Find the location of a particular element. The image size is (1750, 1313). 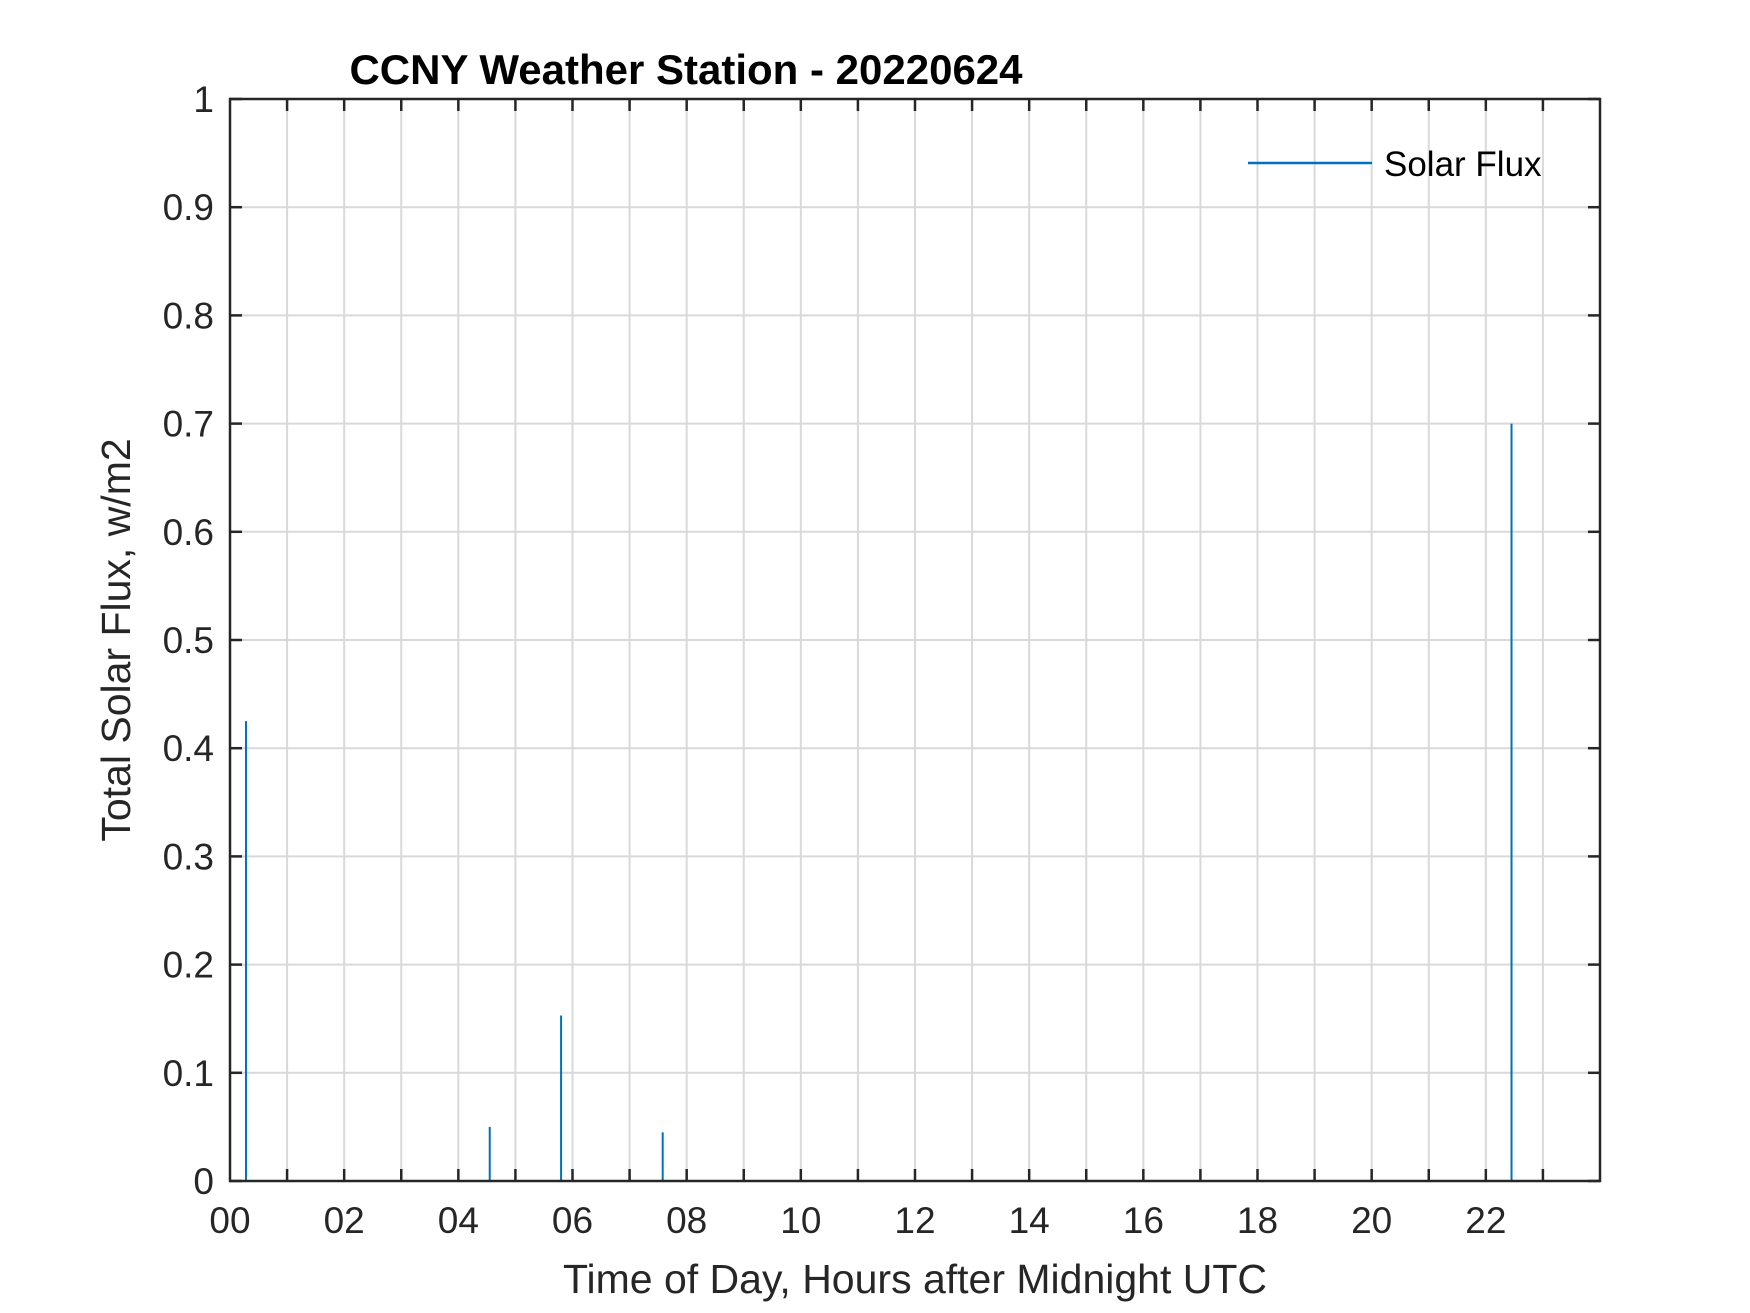

y-tick-label: 0.6 is located at coordinates (188, 532).